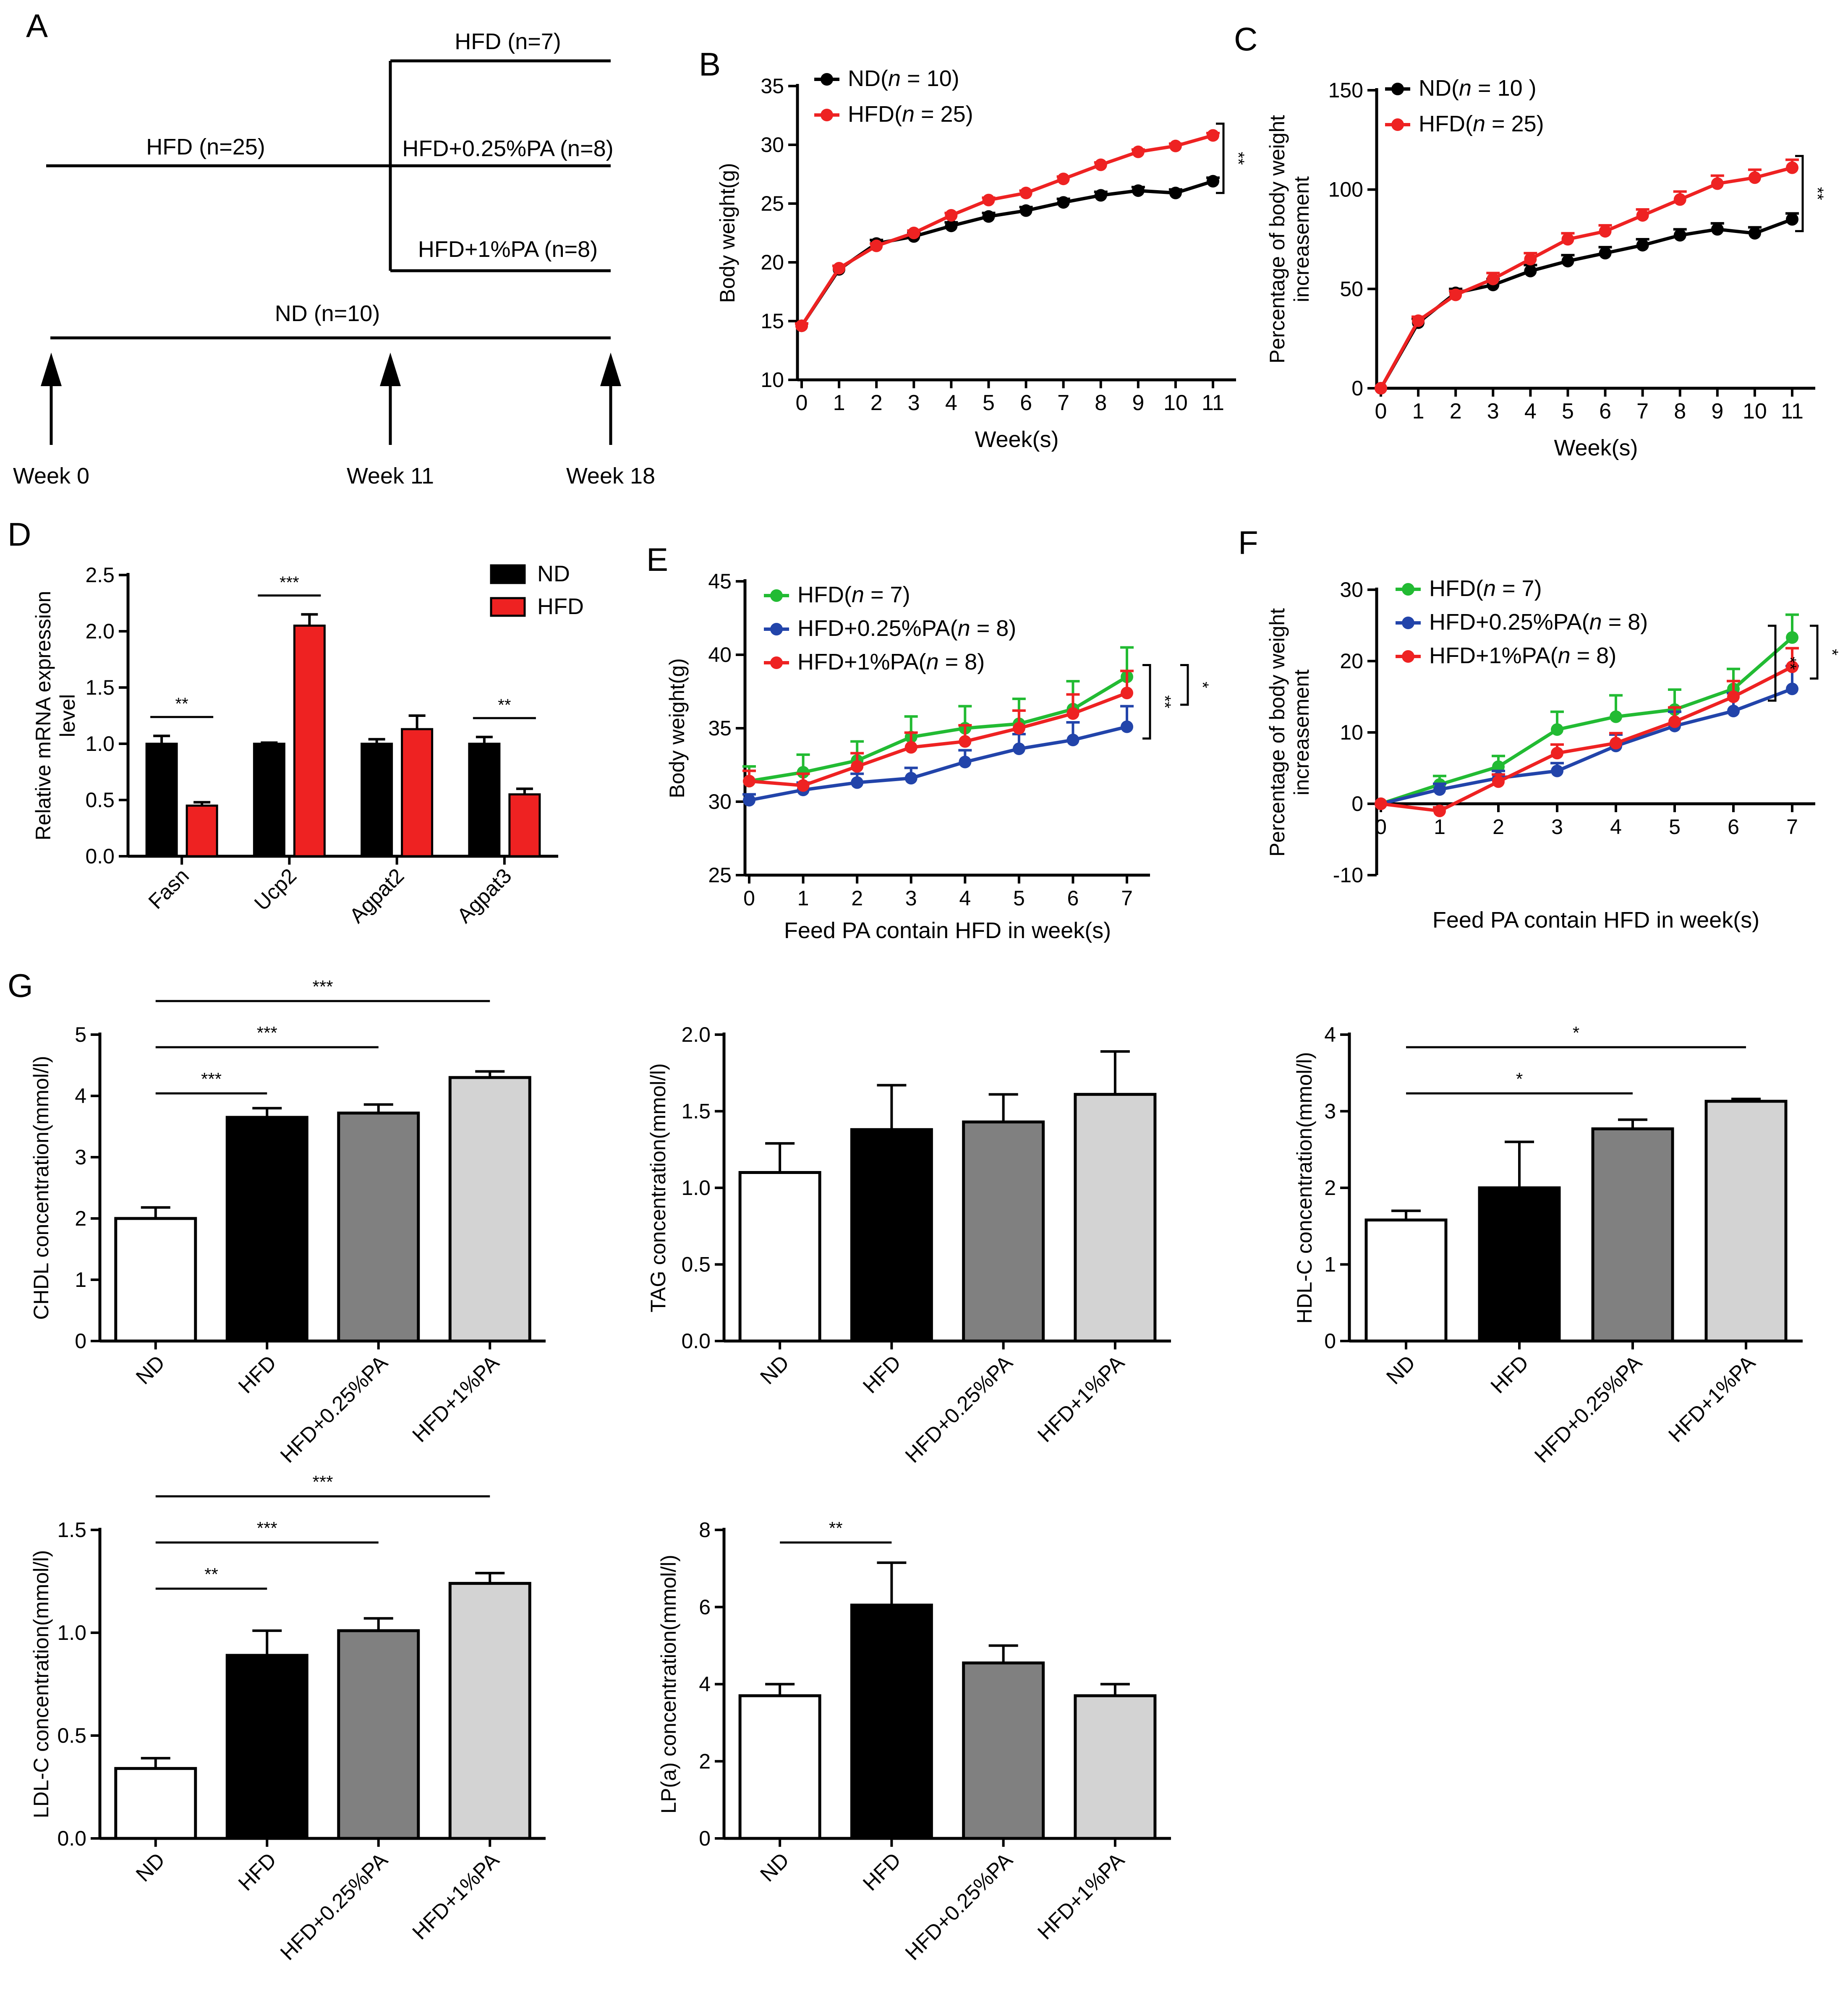  What do you see at coordinates (858, 594) in the screenshot?
I see `legend-part: n` at bounding box center [858, 594].